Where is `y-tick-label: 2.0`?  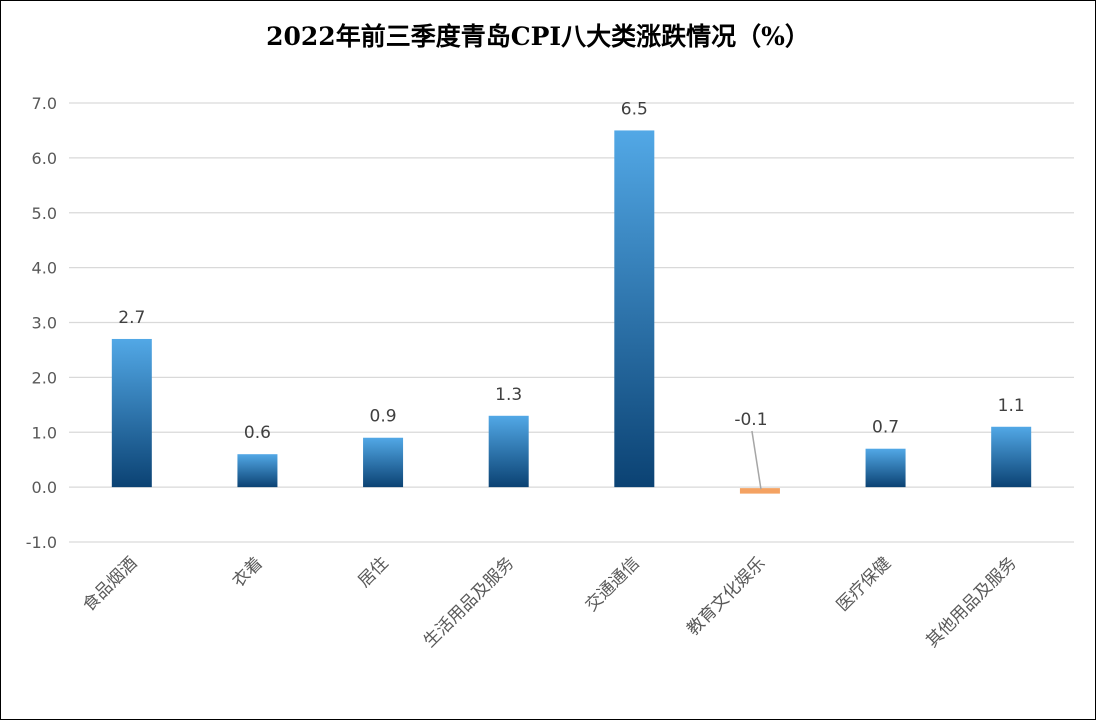 y-tick-label: 2.0 is located at coordinates (44, 377).